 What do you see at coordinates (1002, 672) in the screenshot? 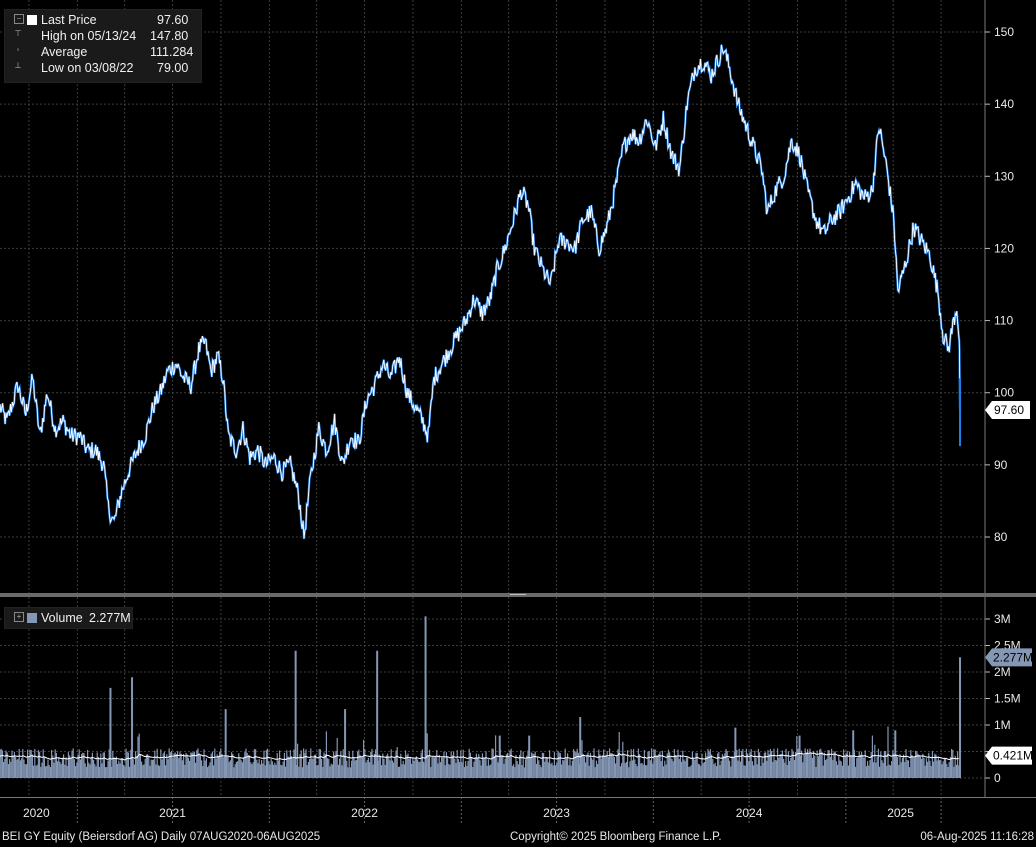
I see `volume-y-tick-label: 2M` at bounding box center [1002, 672].